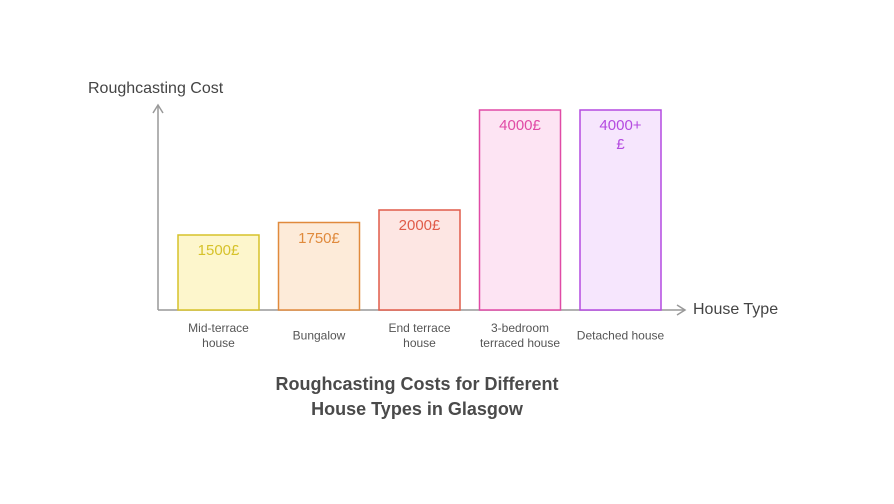 Image resolution: width=894 pixels, height=504 pixels. What do you see at coordinates (419, 225) in the screenshot?
I see `value-label: 2000£` at bounding box center [419, 225].